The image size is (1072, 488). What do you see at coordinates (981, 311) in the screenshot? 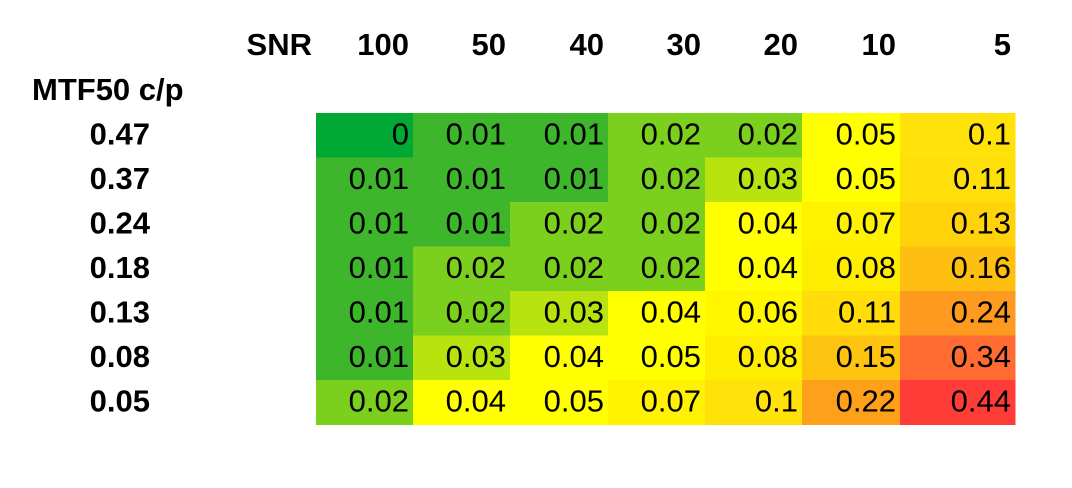
I see `cell-value: 0.24` at bounding box center [981, 311].